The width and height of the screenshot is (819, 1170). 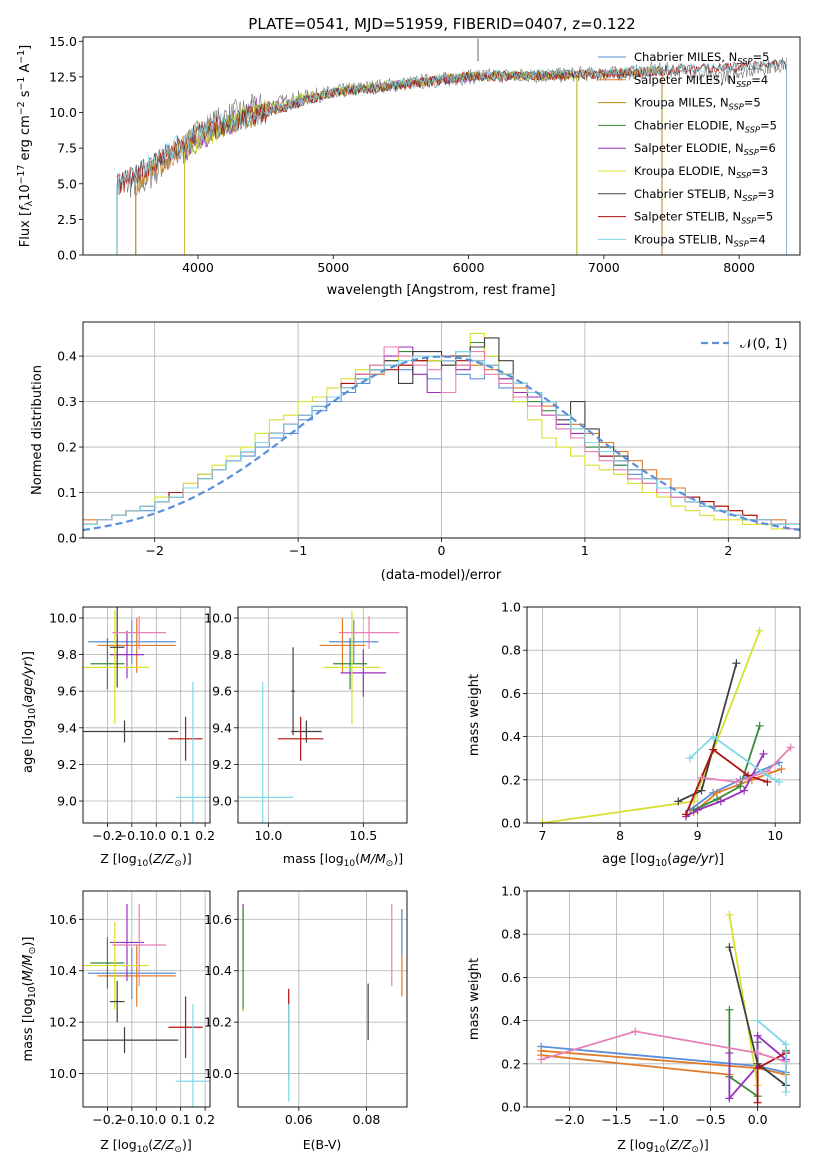 I want to click on legend-label: Chabrier MILES, NSSP=5, so click(x=701, y=58).